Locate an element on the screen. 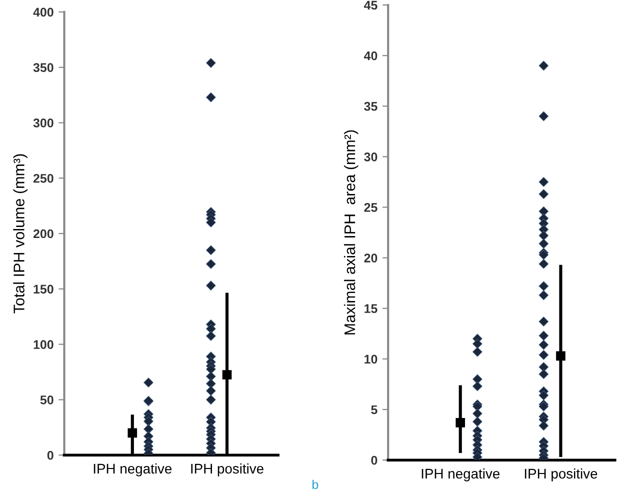 This screenshot has width=618, height=499. y-tick-label: 25 is located at coordinates (371, 207).